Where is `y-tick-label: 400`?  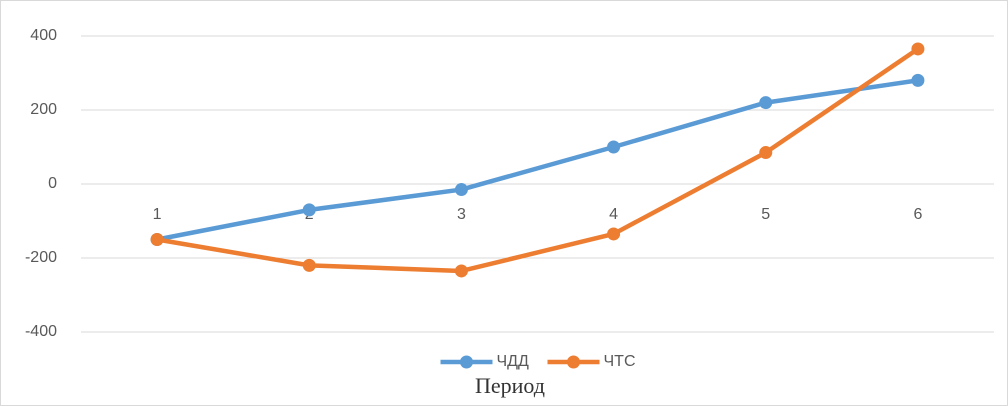
y-tick-label: 400 is located at coordinates (43, 35).